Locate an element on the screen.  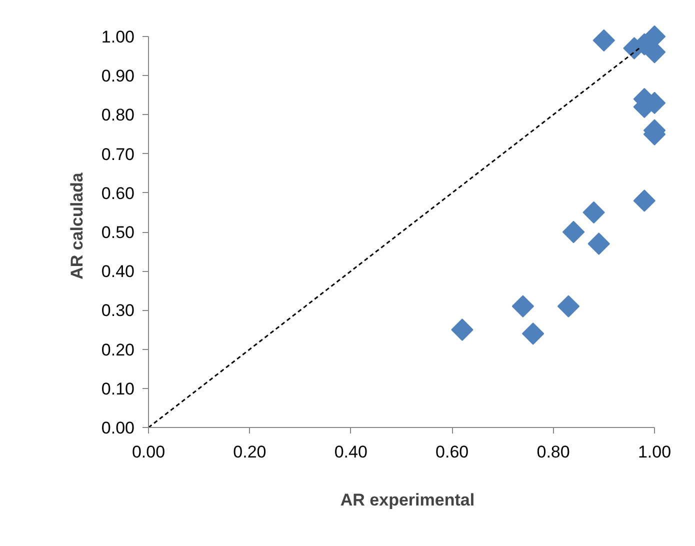
y-tick-label: 0.40 is located at coordinates (118, 272).